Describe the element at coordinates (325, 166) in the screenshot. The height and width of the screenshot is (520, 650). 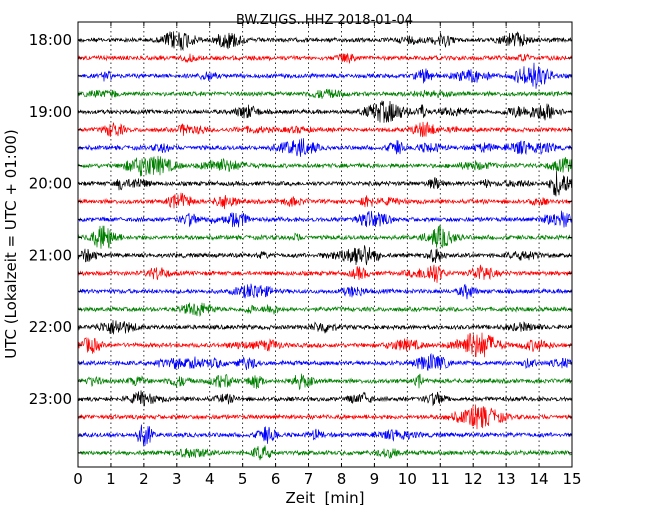
I see `trace-19:45` at that location.